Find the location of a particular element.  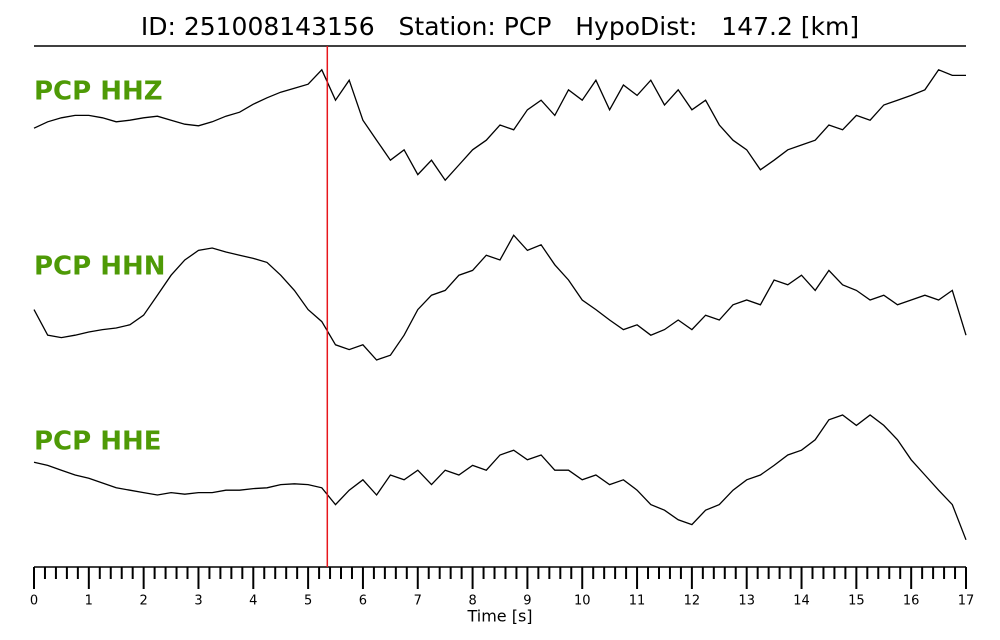

trace-label: PCP HHN is located at coordinates (100, 267).